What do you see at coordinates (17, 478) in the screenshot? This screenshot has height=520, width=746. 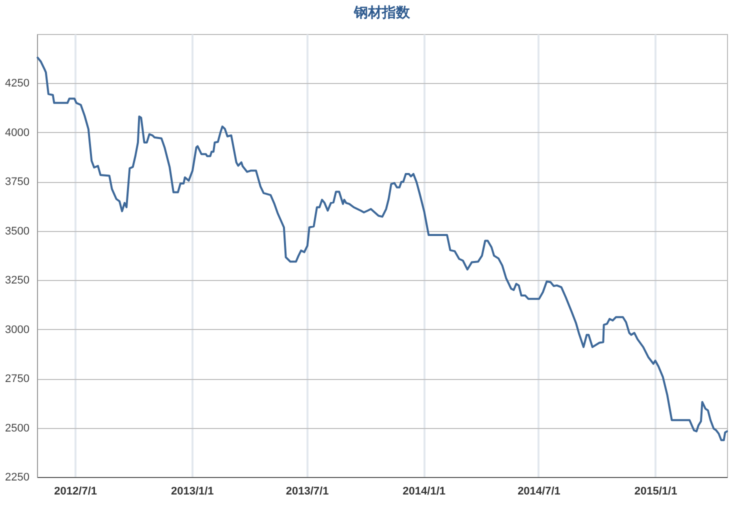 I see `y-tick-label: 2250` at bounding box center [17, 478].